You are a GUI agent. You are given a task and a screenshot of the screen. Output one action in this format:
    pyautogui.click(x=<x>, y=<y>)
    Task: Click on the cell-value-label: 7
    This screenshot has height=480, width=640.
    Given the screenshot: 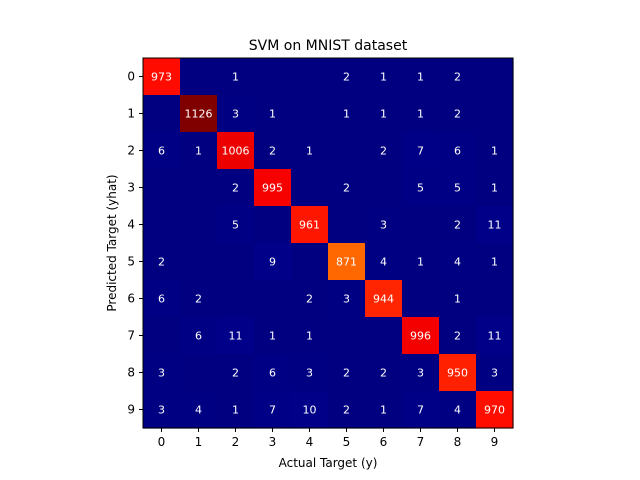 What is the action you would take?
    pyautogui.click(x=420, y=151)
    